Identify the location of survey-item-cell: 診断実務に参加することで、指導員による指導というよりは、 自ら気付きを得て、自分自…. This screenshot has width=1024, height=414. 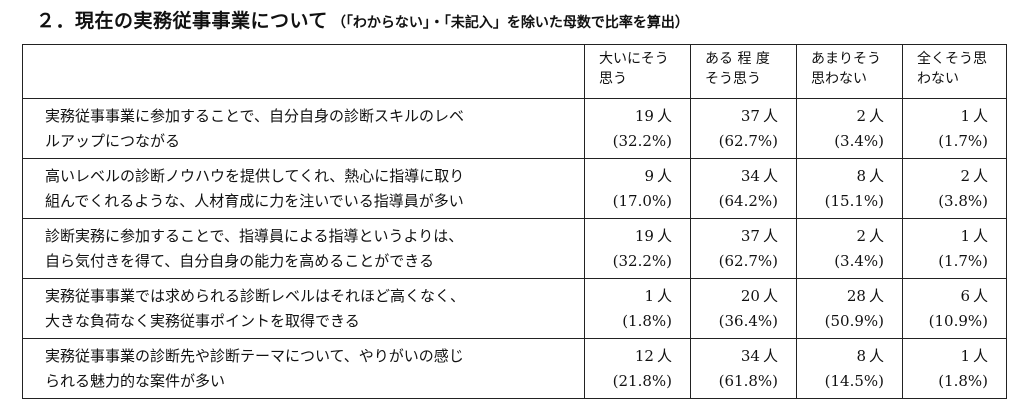
(303, 248).